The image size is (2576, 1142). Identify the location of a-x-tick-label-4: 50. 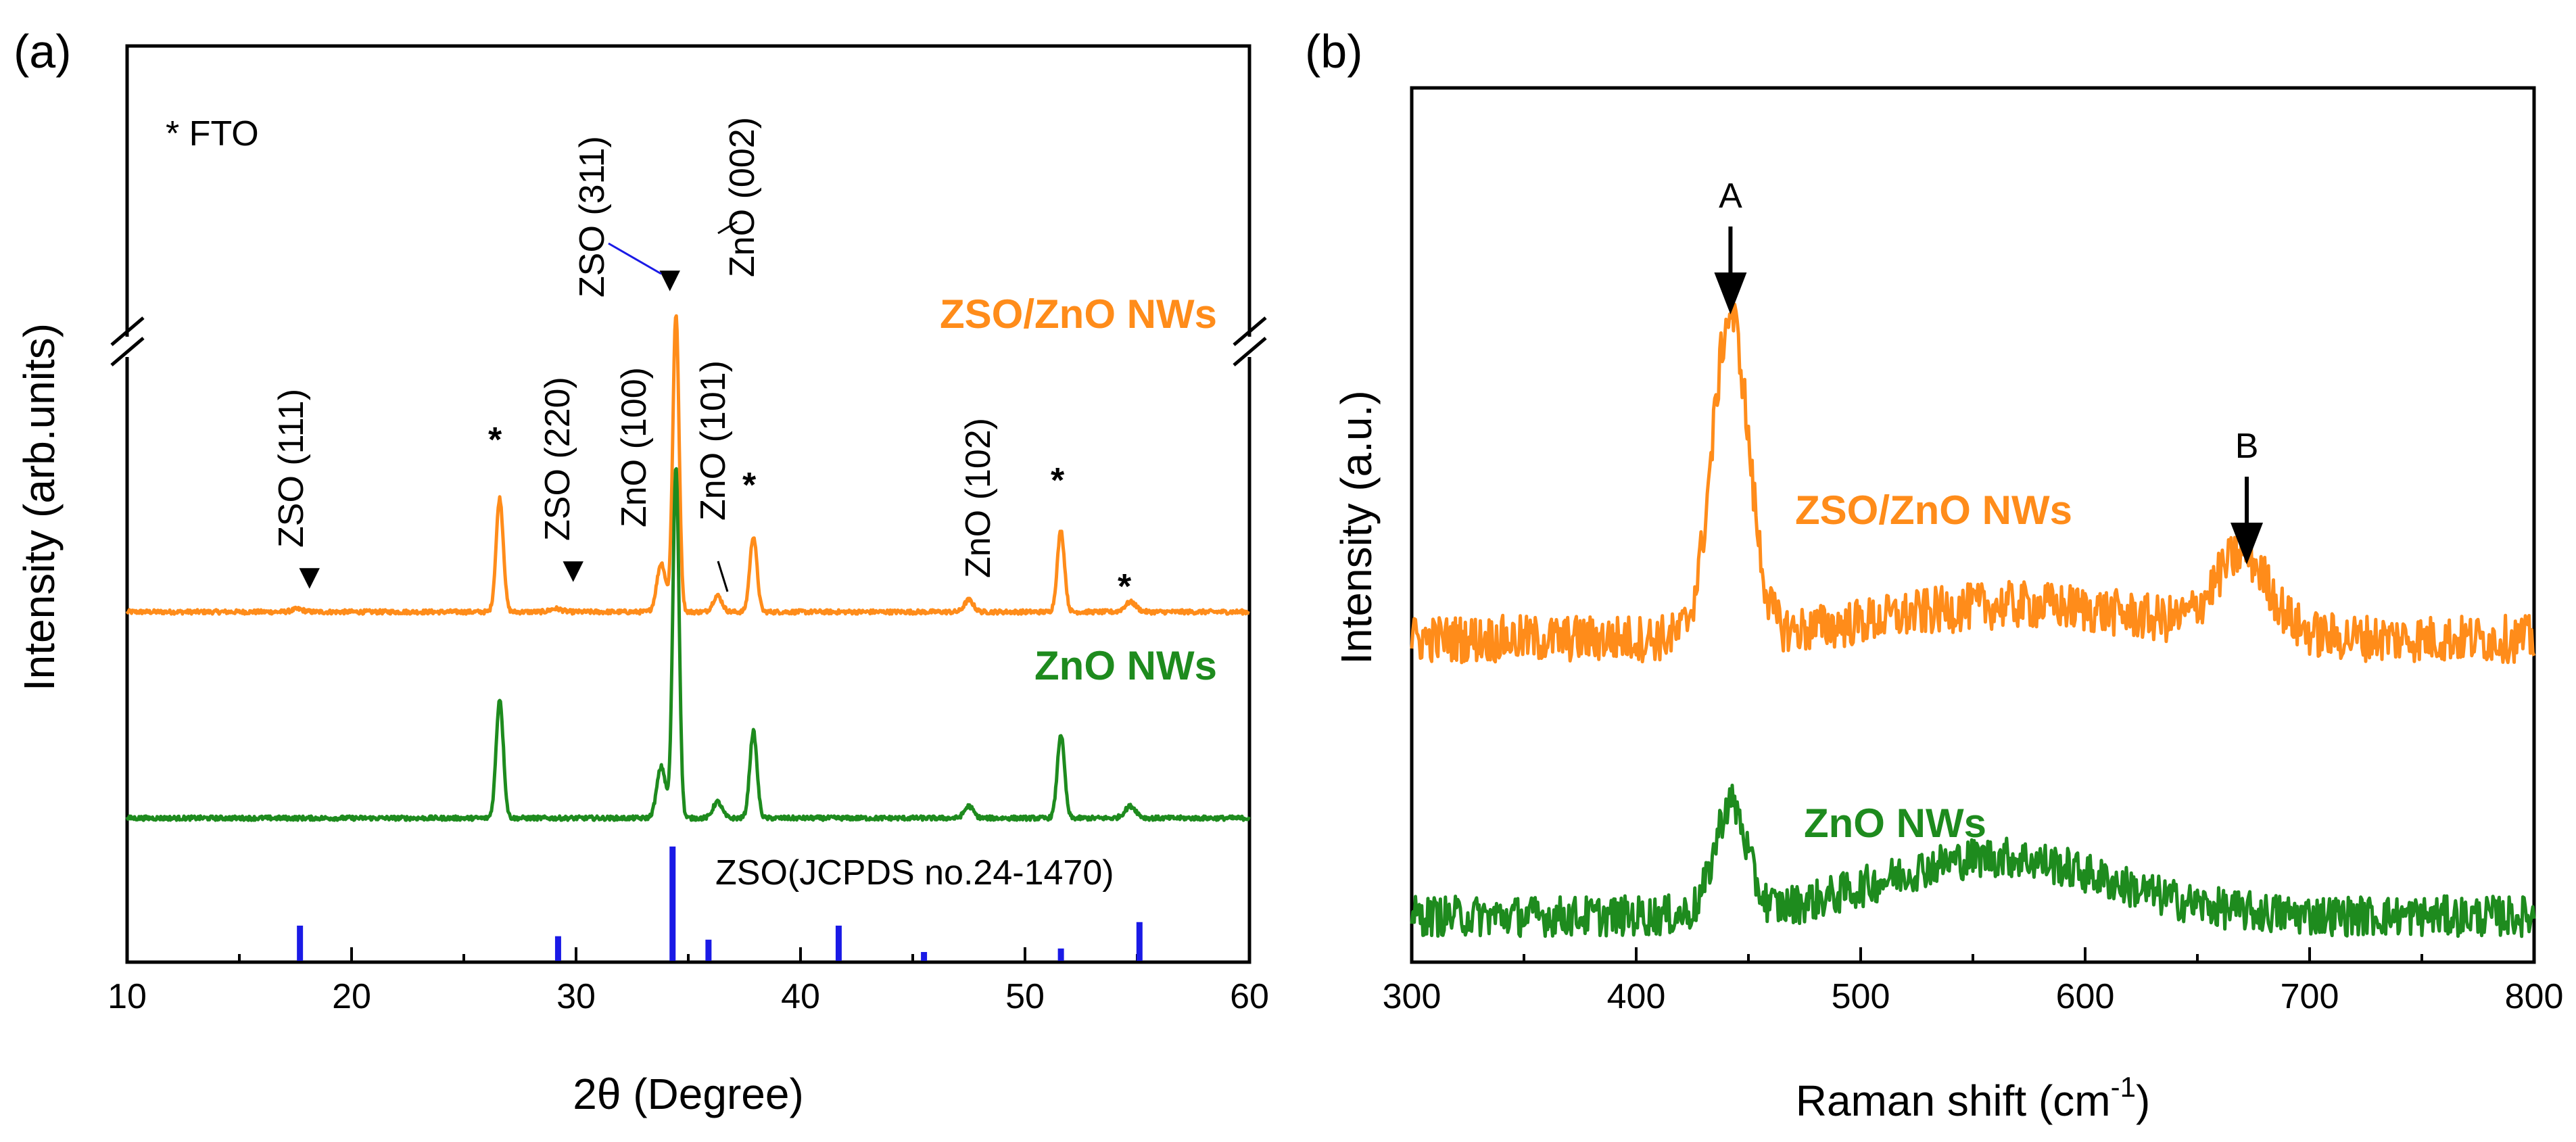
(1025, 996).